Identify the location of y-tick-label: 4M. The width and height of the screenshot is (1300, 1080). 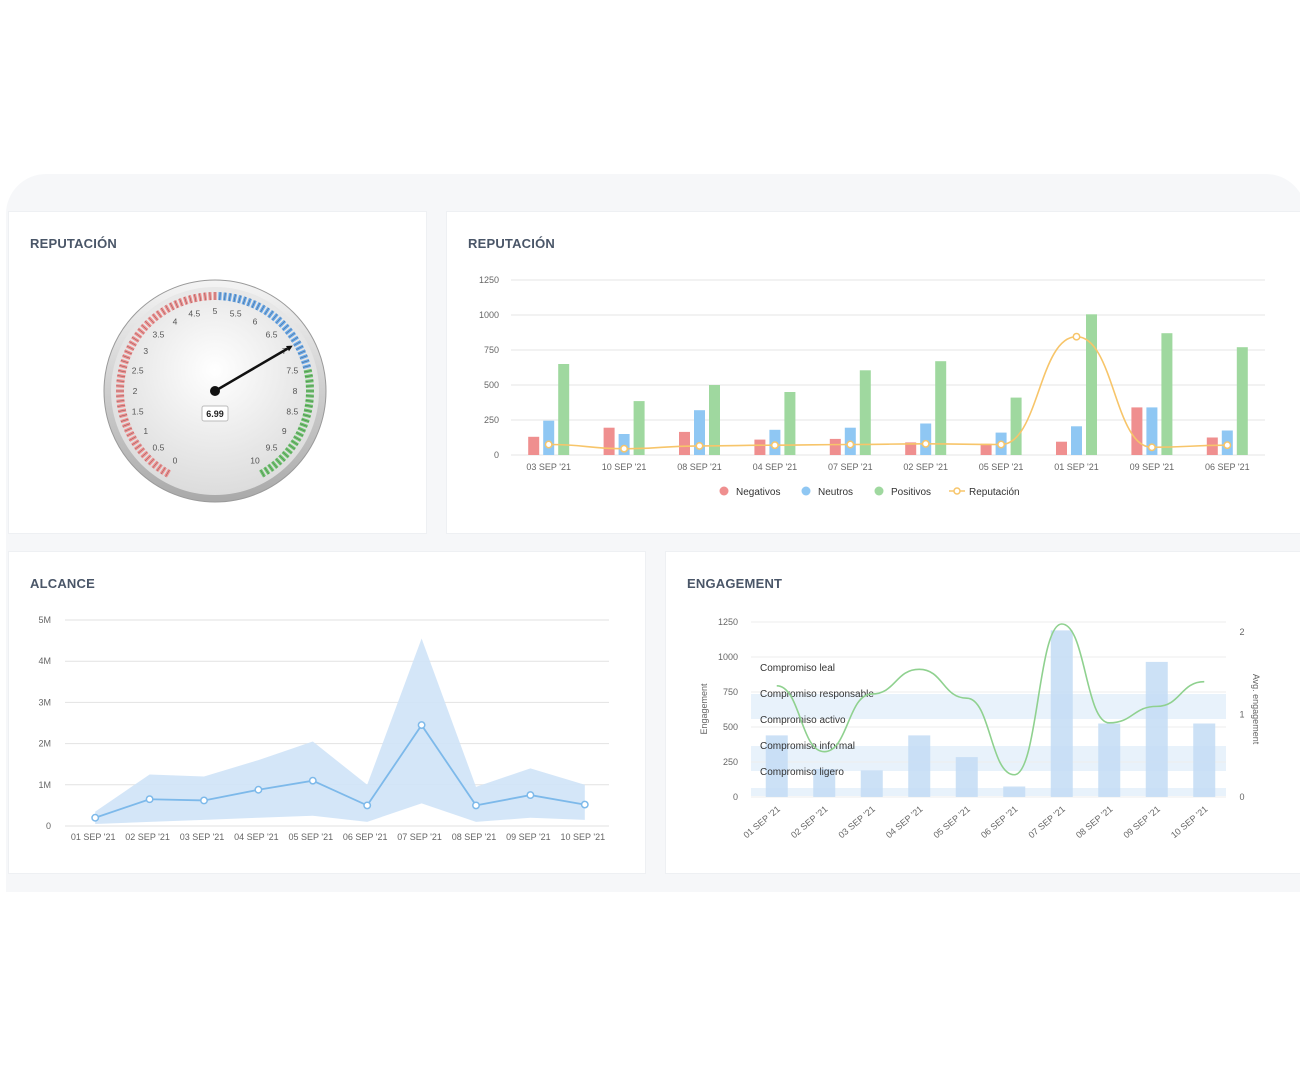
(44, 661).